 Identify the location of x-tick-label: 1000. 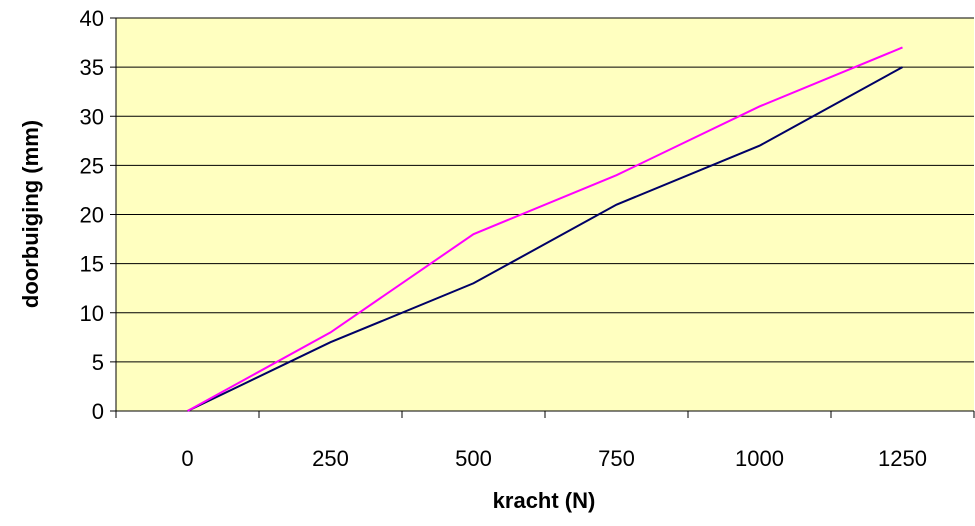
(759, 458).